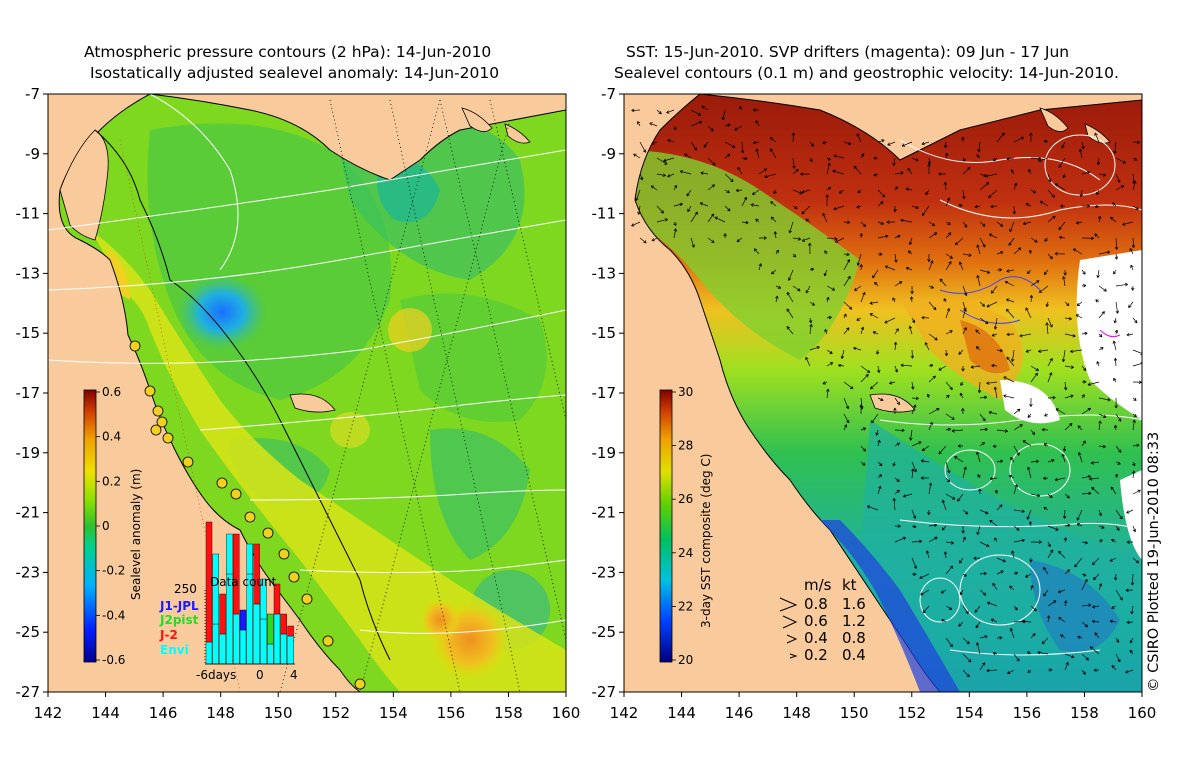  What do you see at coordinates (260, 675) in the screenshot?
I see `inset-xlabel-zero: 0` at bounding box center [260, 675].